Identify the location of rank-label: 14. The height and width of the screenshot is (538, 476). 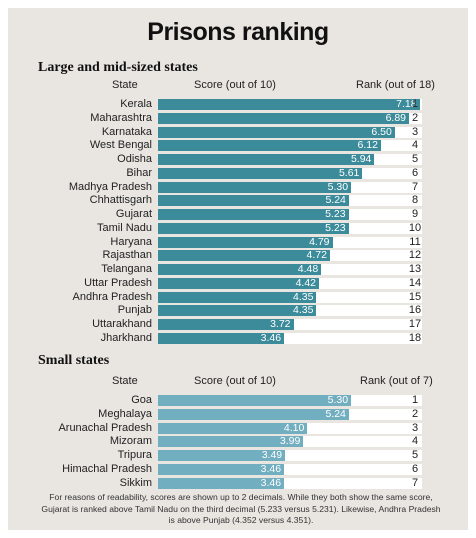
(415, 282).